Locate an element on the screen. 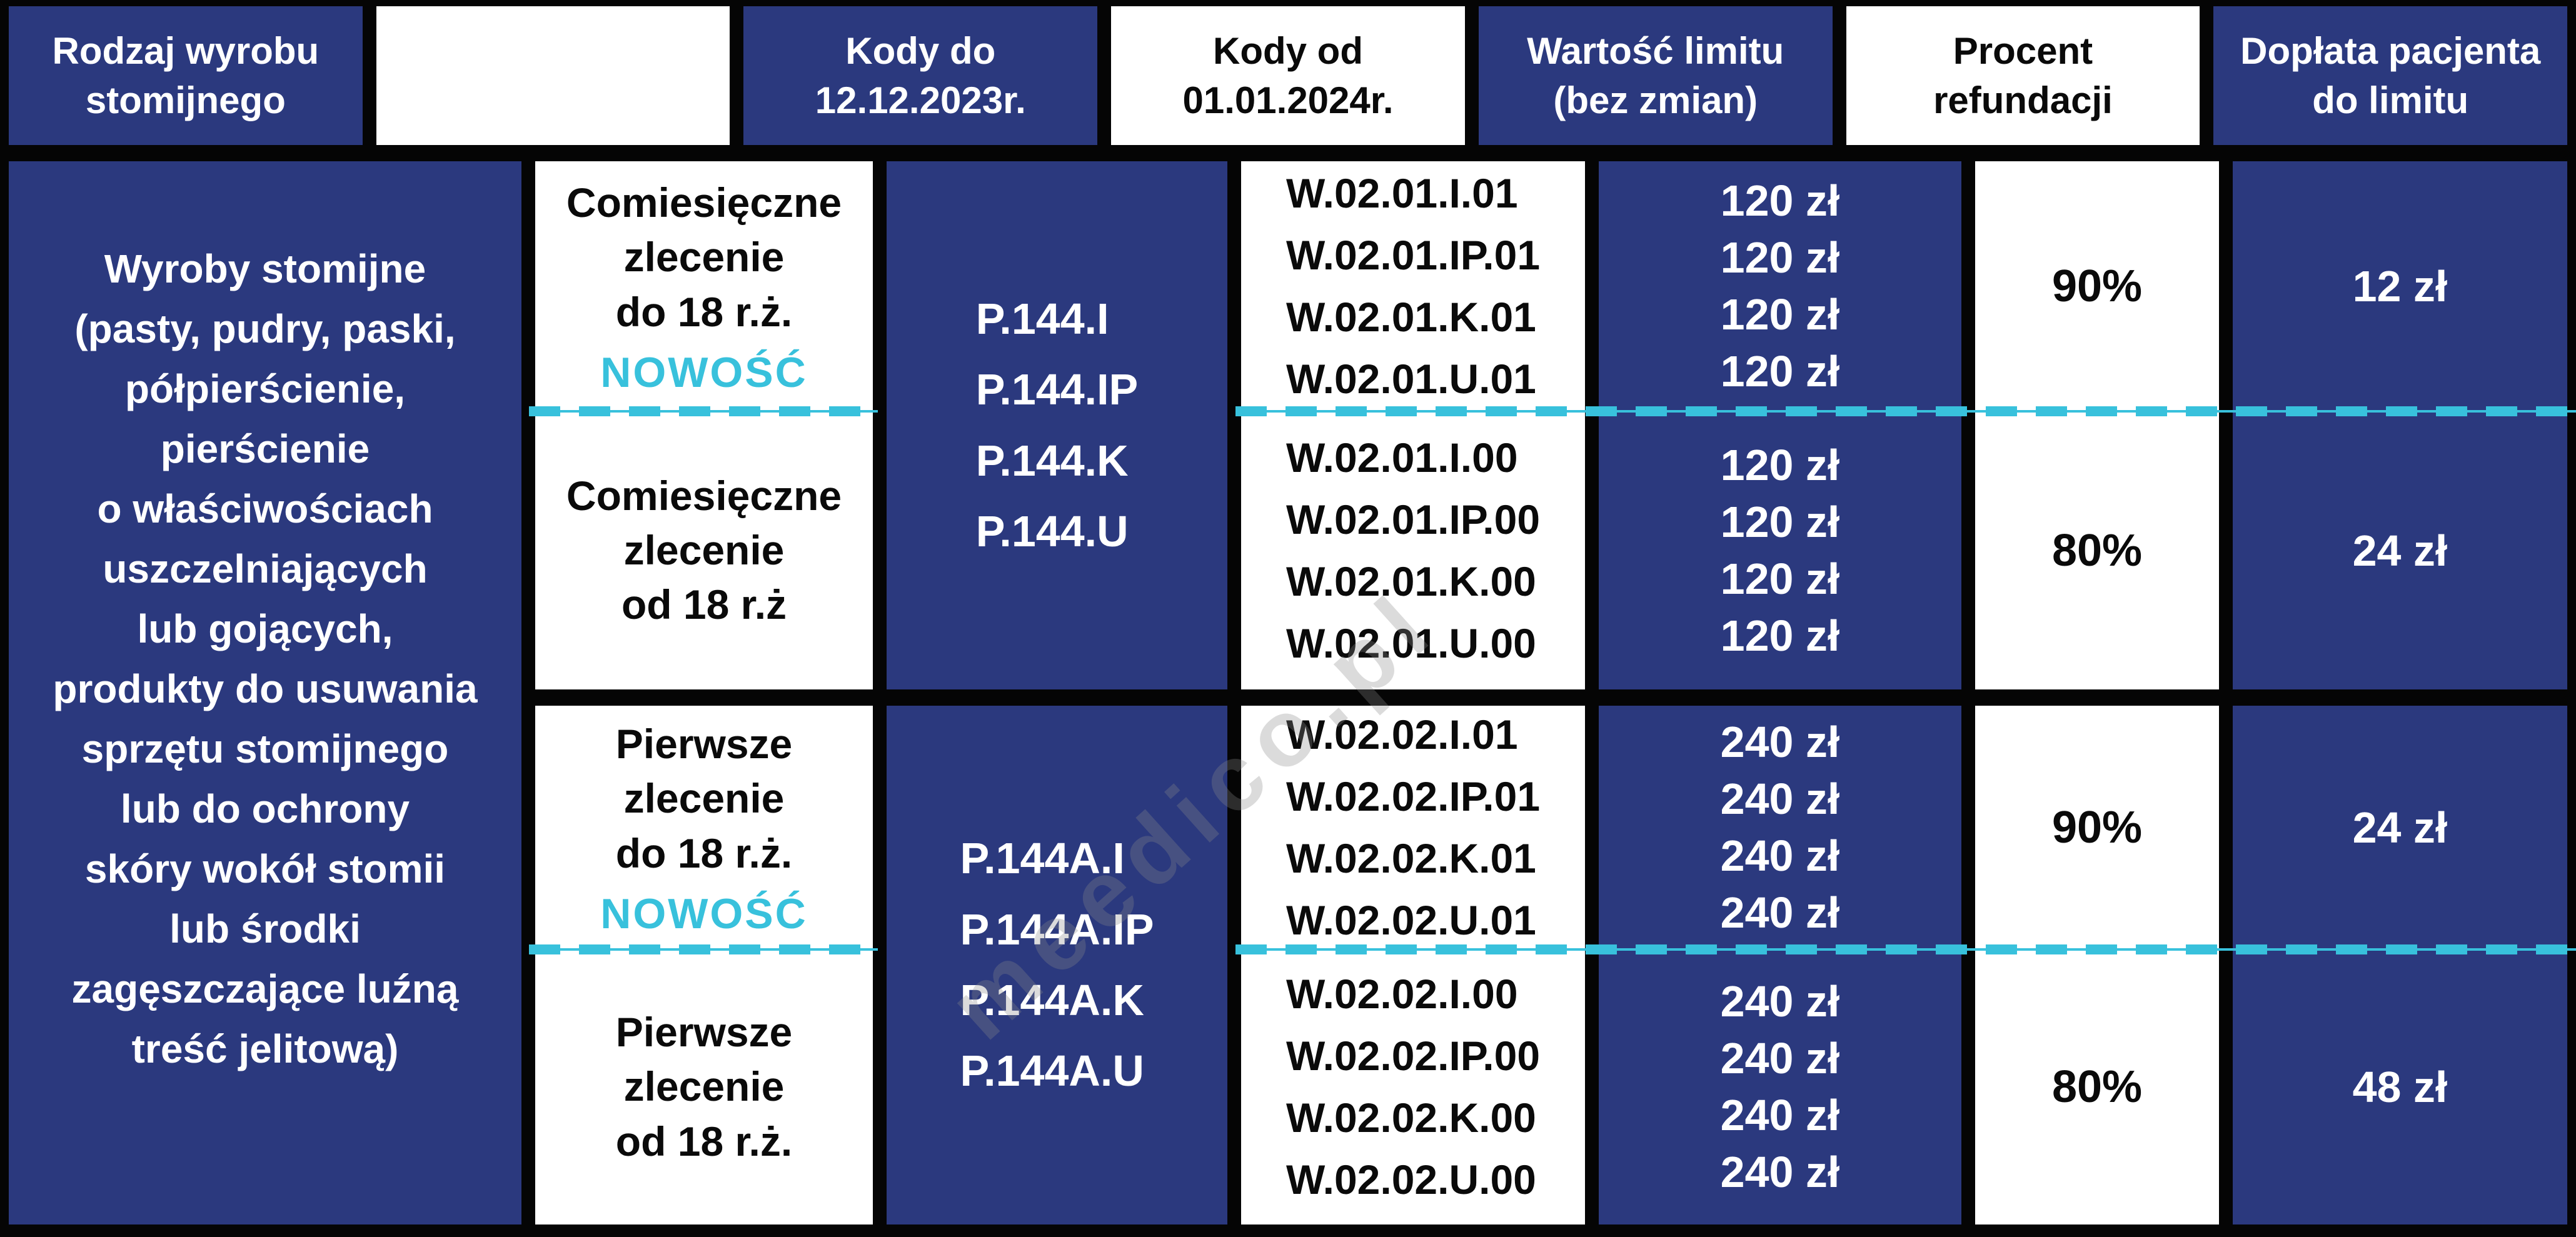 This screenshot has height=1237, width=2576. code-line: W.02.01.IP.01 is located at coordinates (1413, 255).